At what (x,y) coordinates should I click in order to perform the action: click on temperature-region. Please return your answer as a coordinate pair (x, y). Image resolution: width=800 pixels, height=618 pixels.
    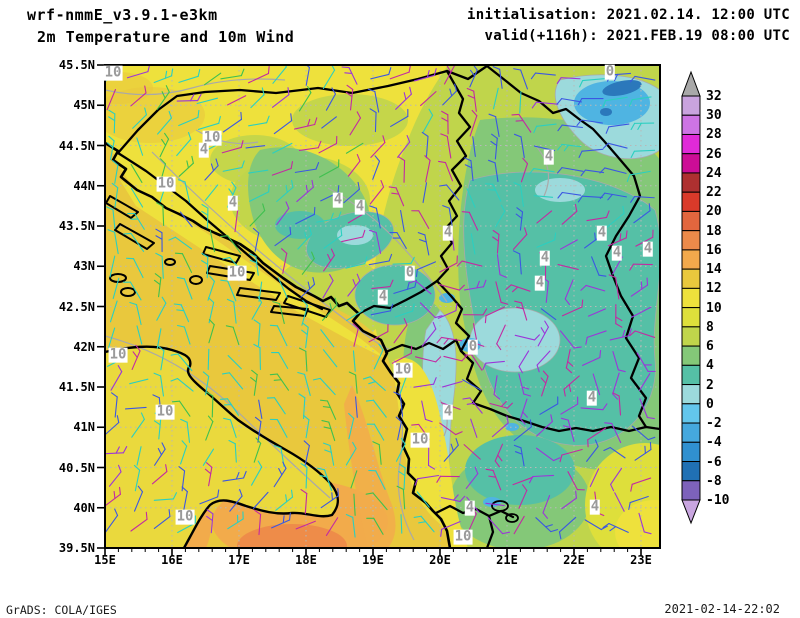
    Looking at the image, I should click on (292, 536).